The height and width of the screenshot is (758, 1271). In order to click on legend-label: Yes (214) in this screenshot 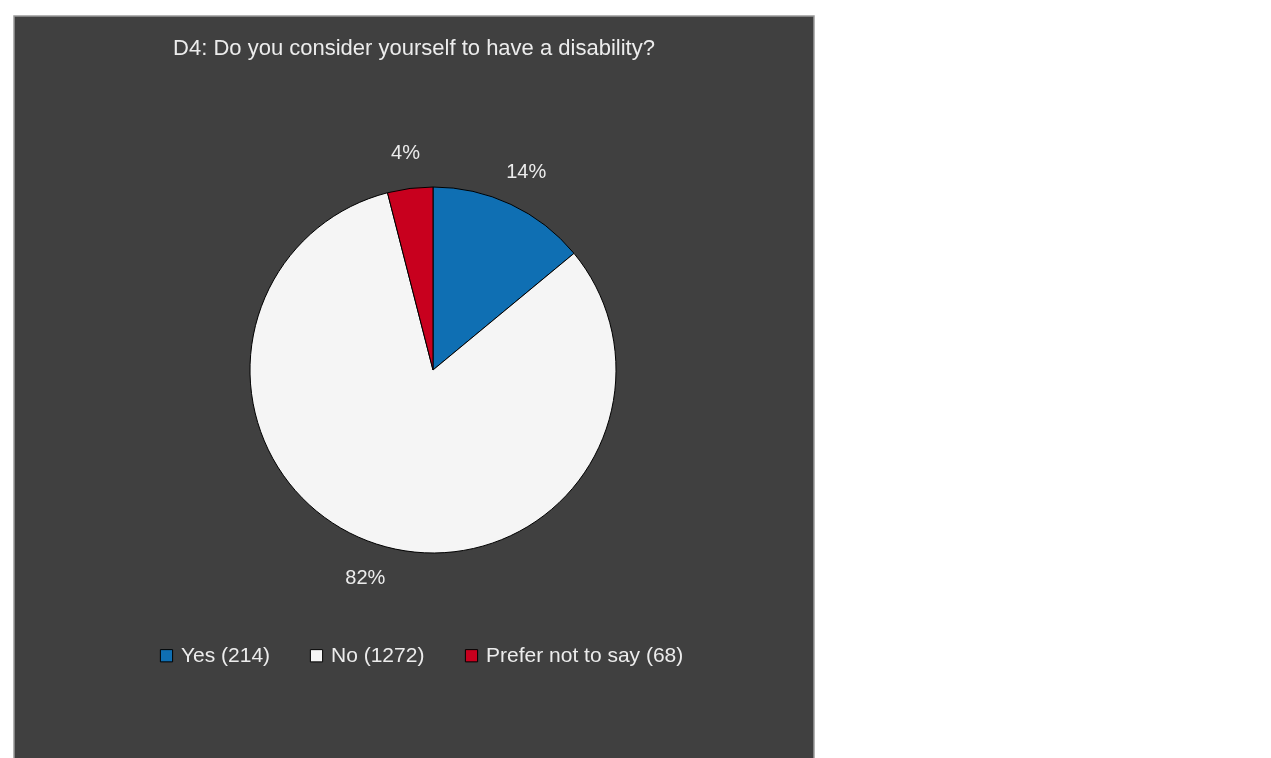, I will do `click(226, 654)`.